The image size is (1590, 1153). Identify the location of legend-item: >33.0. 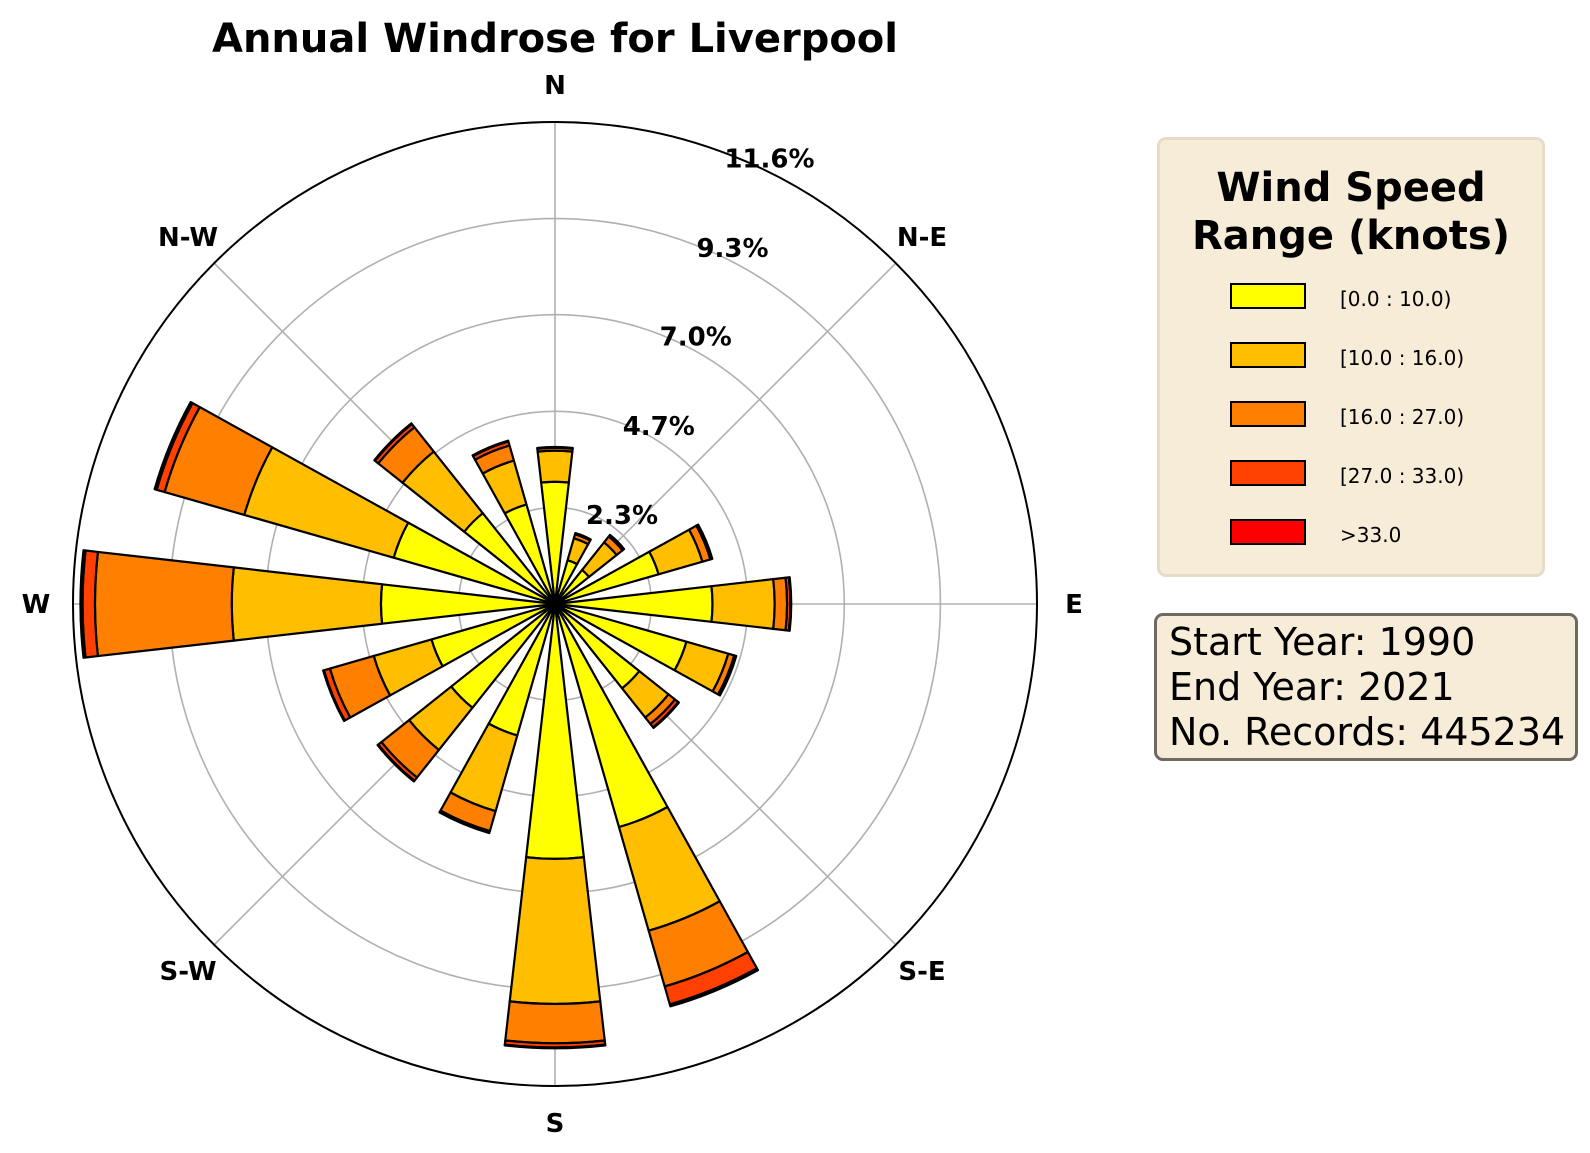
(1380, 534).